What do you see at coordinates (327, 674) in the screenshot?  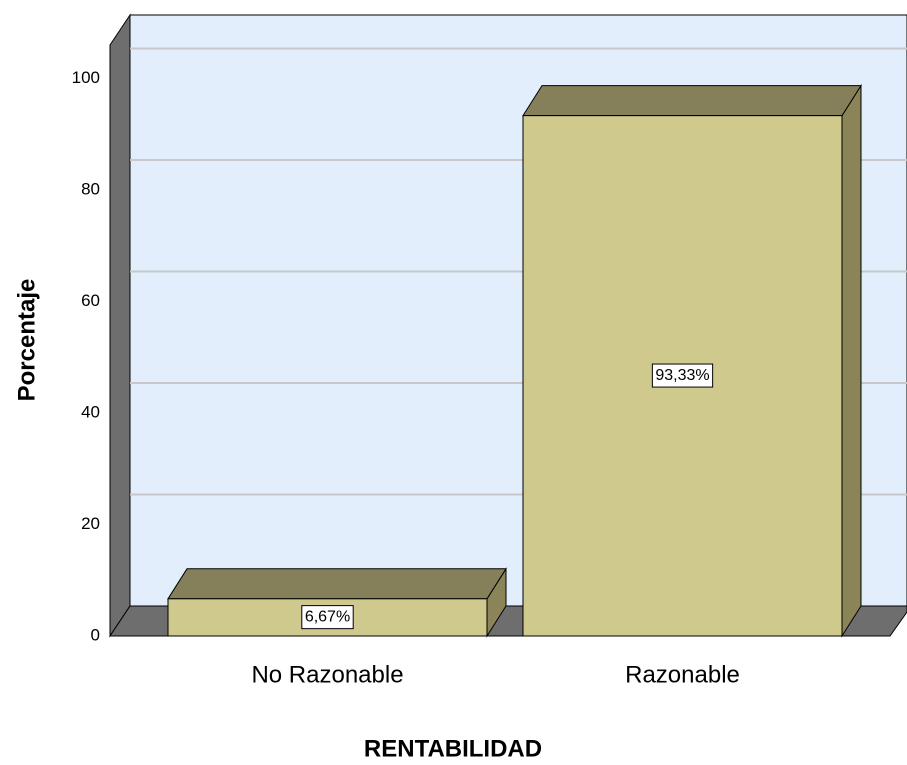 I see `x-tick-label: No Razonable` at bounding box center [327, 674].